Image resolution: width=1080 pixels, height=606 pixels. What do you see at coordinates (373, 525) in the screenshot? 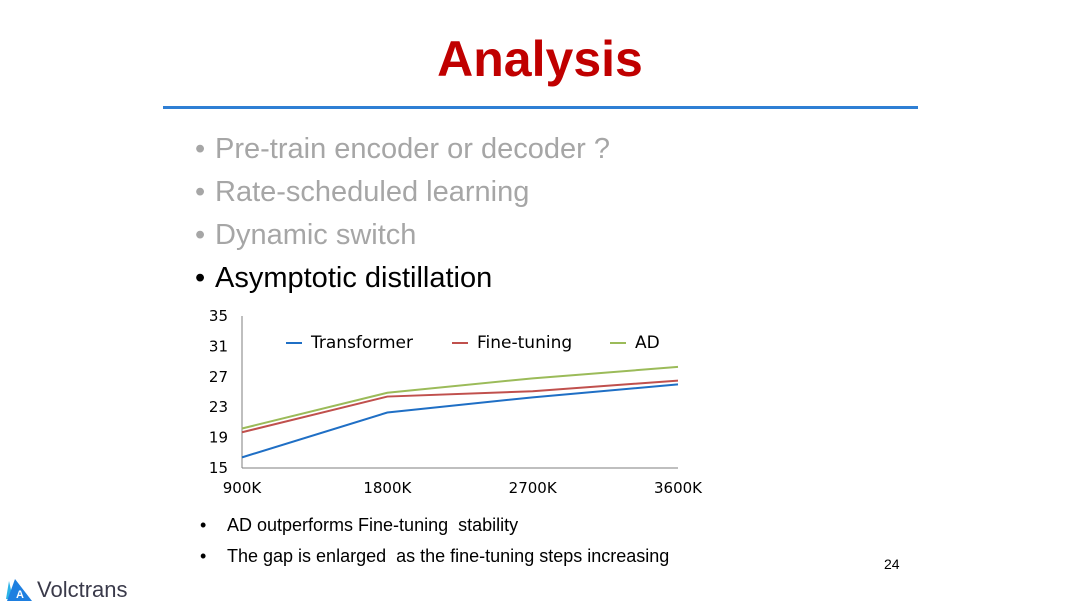
I see `note-text: AD outperforms Fine-tuning stability` at bounding box center [373, 525].